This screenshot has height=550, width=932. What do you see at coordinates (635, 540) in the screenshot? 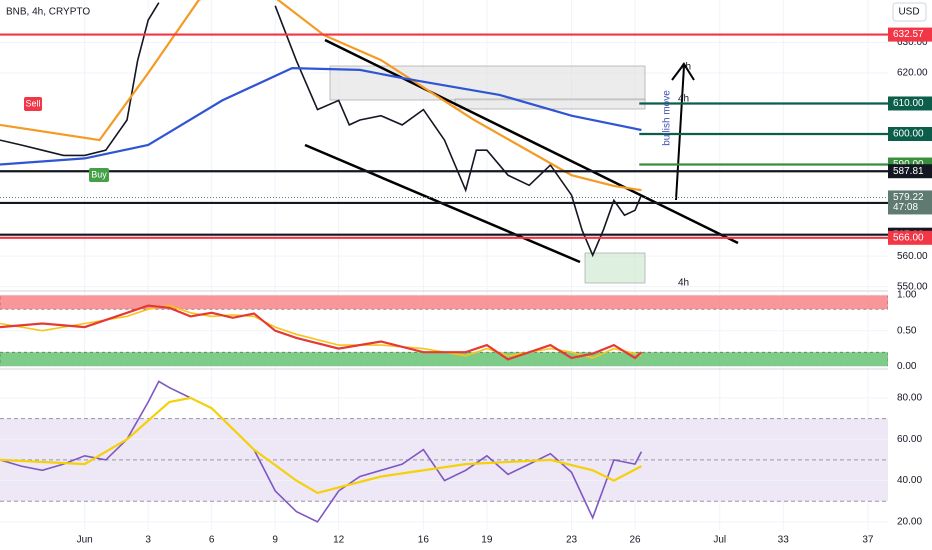
I see `x-tick-label: 26` at bounding box center [635, 540].